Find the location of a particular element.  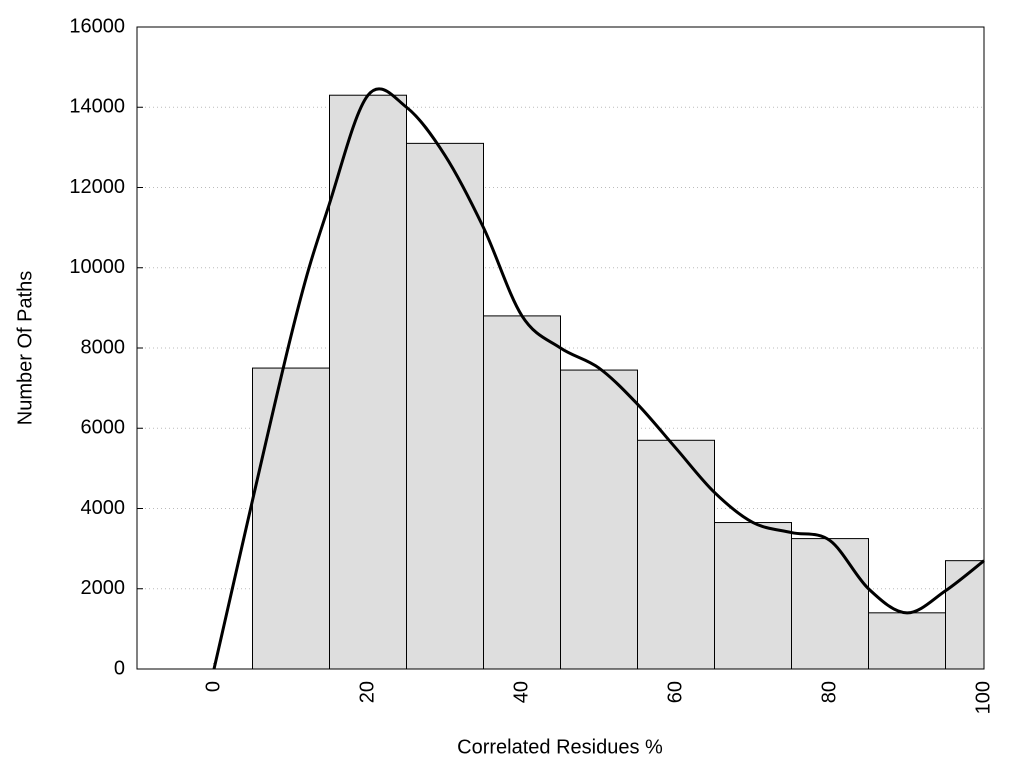

y-tick-label: 16000 is located at coordinates (97, 26).